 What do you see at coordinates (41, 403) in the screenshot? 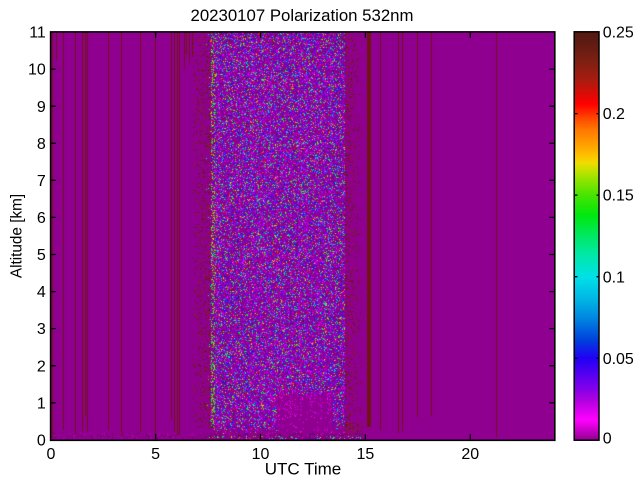
I see `svg-text: 1` at bounding box center [41, 403].